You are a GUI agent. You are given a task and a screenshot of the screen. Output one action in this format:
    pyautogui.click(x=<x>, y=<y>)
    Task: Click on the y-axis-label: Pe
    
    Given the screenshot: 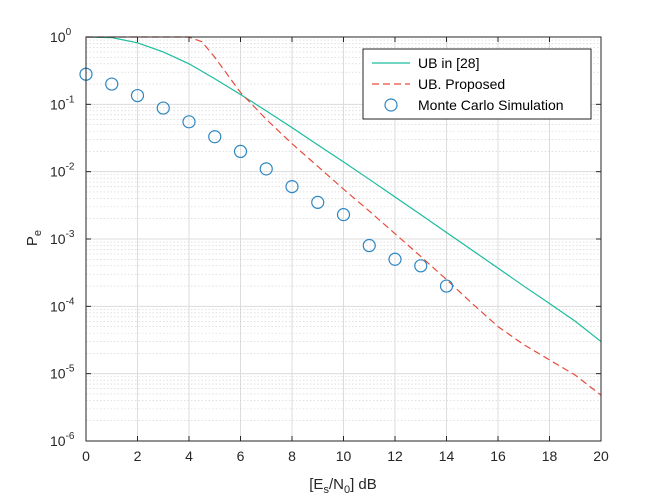 What is the action you would take?
    pyautogui.click(x=34, y=238)
    